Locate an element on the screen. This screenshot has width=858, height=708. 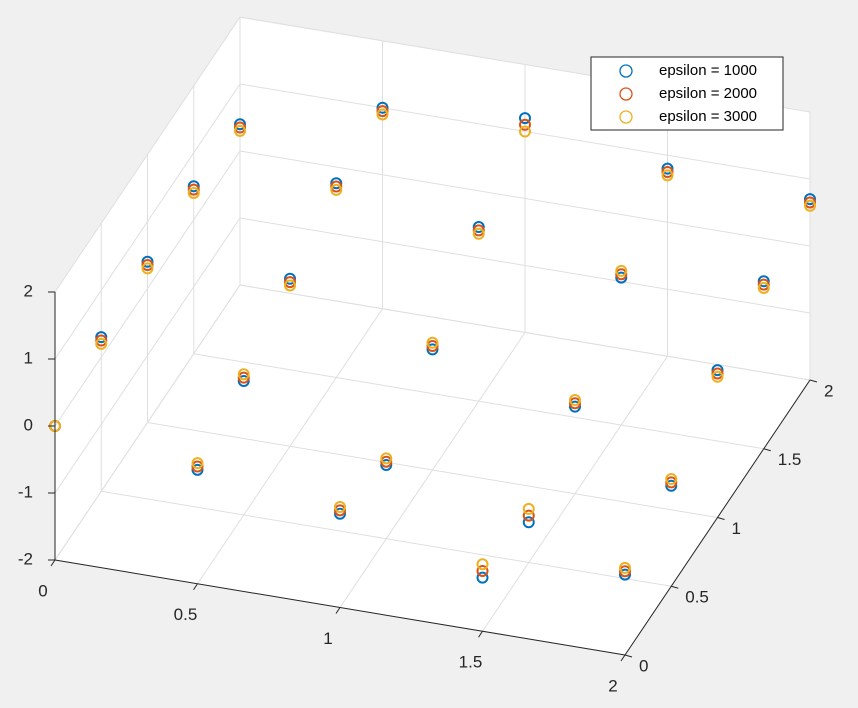
x-tick-label: 0 is located at coordinates (42, 590).